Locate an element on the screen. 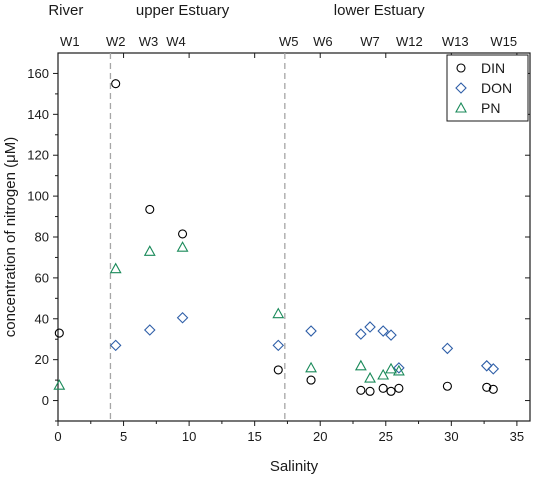 This screenshot has width=536, height=477. x-axis-title: Salinity is located at coordinates (294, 466).